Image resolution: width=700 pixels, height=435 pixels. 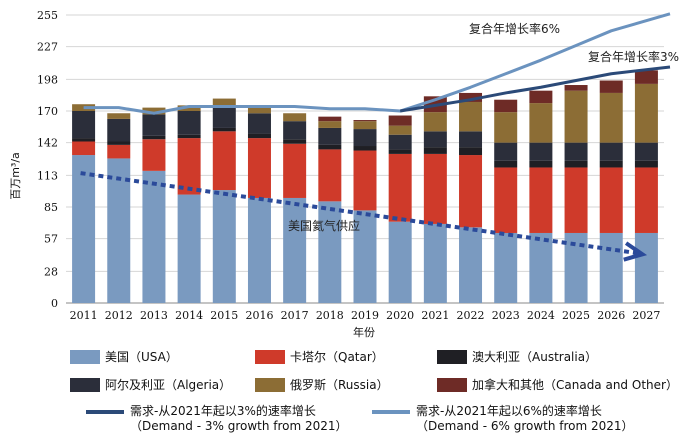 What do you see at coordinates (85, 356) in the screenshot?
I see `legend-swatch-usa` at bounding box center [85, 356].